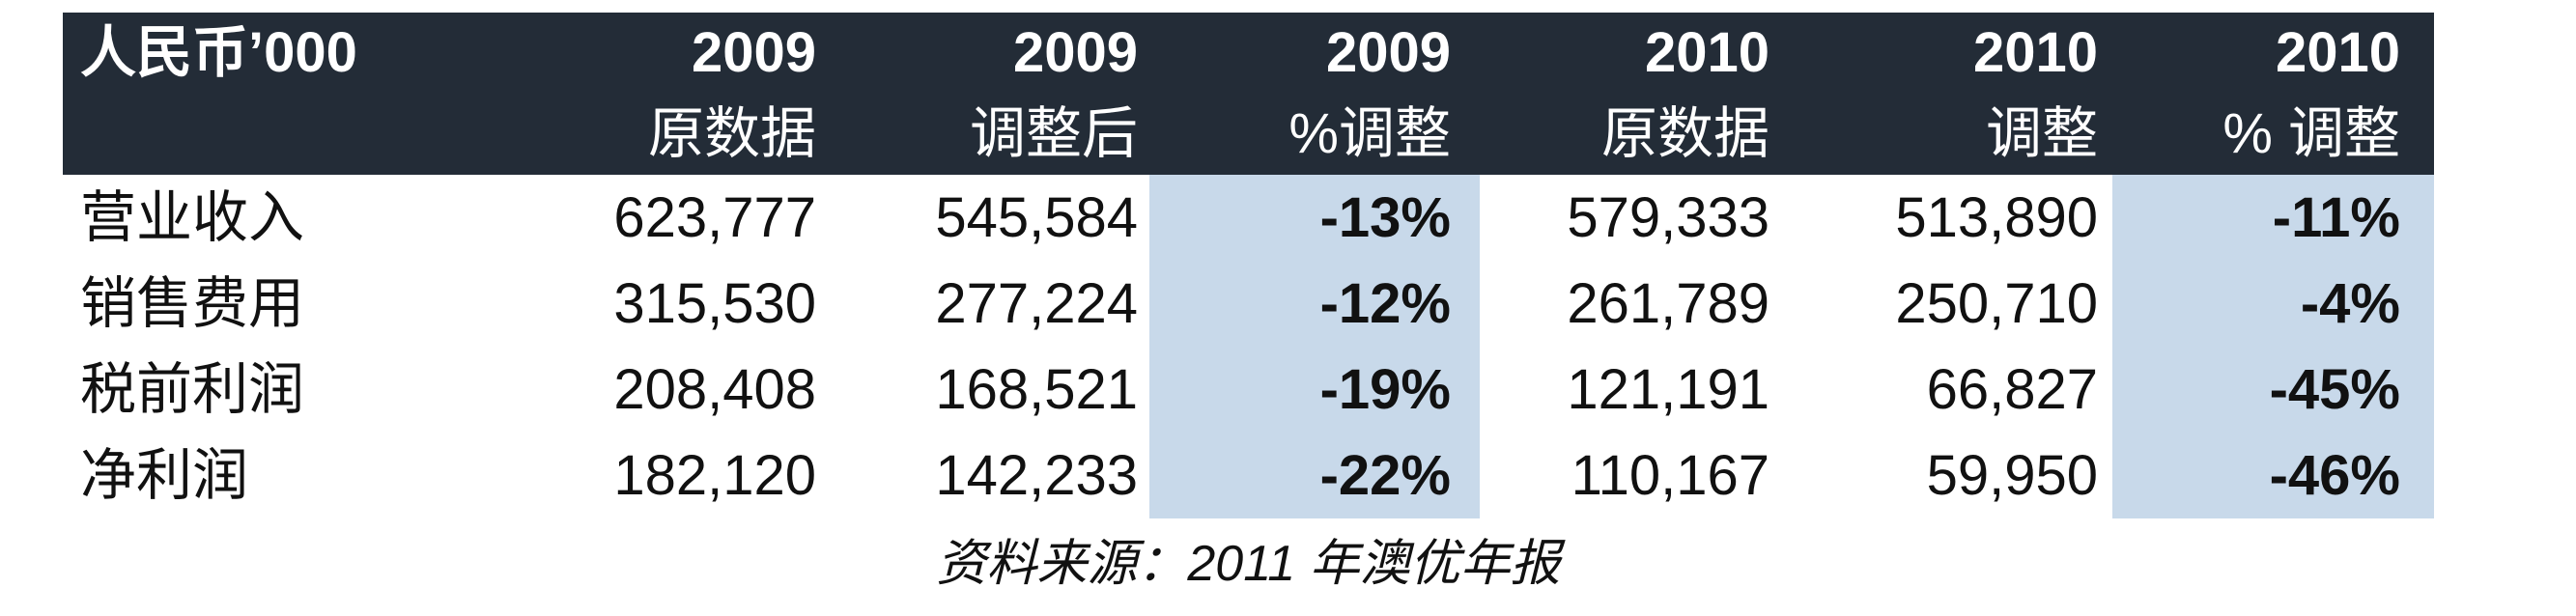  What do you see at coordinates (2273, 347) in the screenshot?
I see `highlight-column-2010-pct` at bounding box center [2273, 347].